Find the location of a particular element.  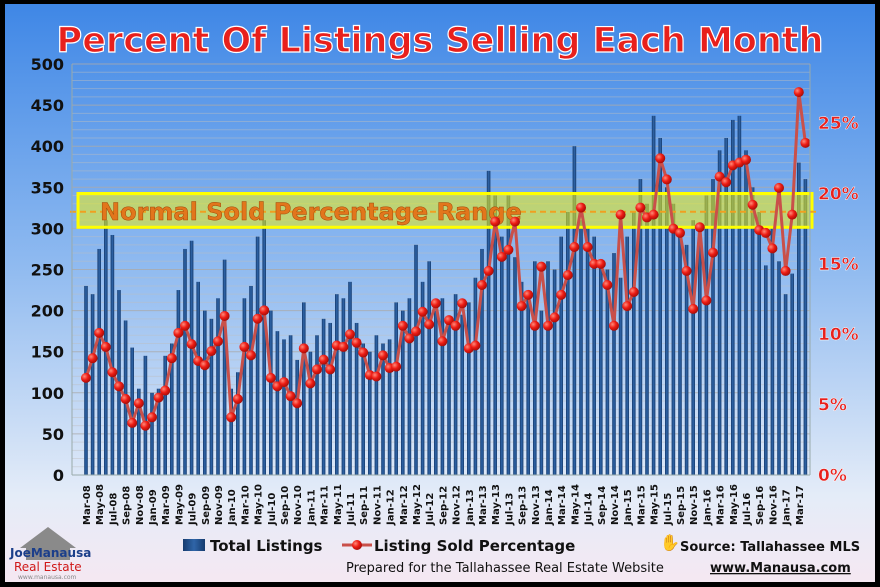

x-axis-tick-label: Jul-13 is located at coordinates (509, 509).